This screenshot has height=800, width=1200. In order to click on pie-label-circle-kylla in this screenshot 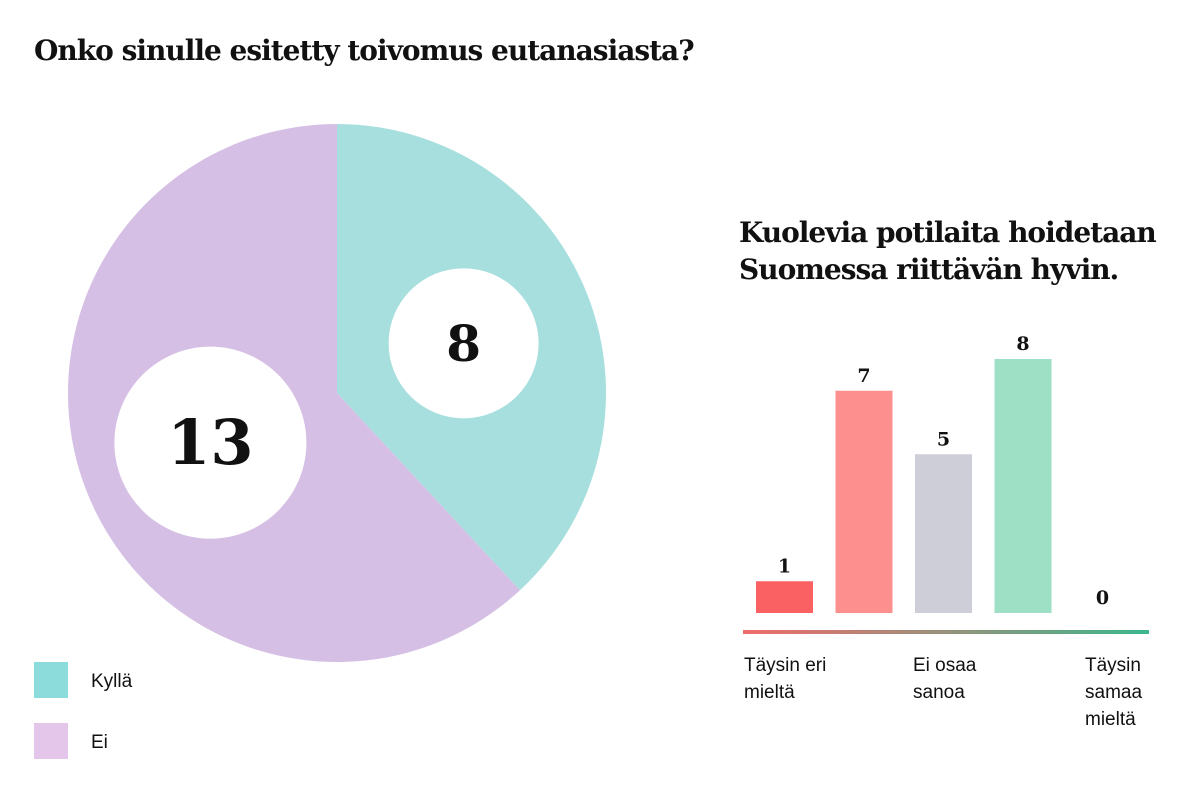, I will do `click(463, 343)`.